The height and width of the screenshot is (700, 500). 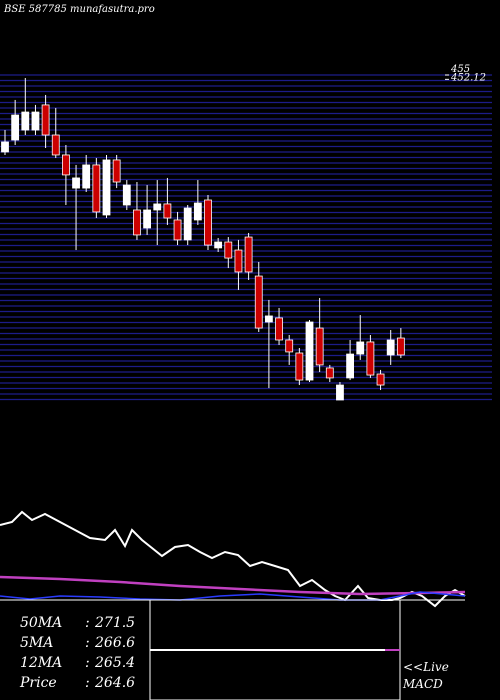 What do you see at coordinates (36, 643) in the screenshot?
I see `indicator-label: 5MA` at bounding box center [36, 643].